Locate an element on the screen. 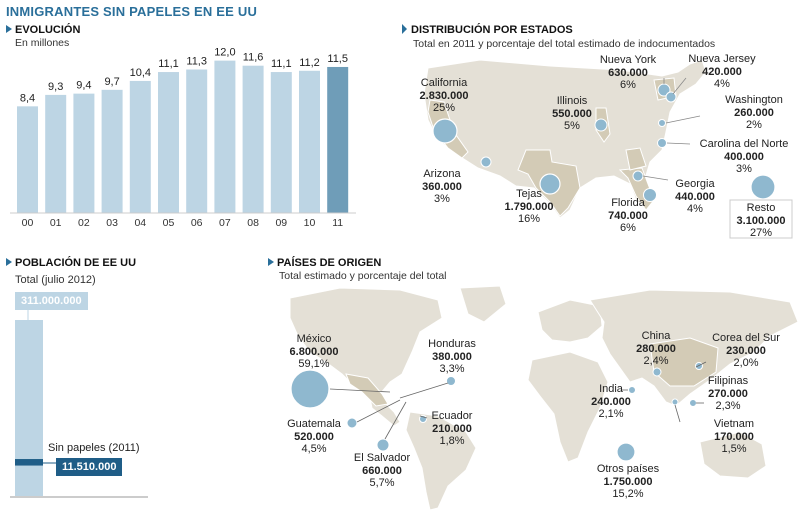 The height and width of the screenshot is (514, 806). australia-landmass is located at coordinates (733, 455).